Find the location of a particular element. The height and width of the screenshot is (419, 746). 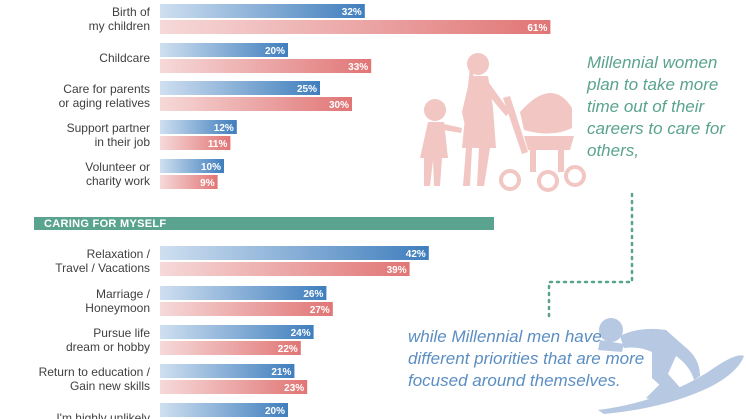

value-label-women: 33% is located at coordinates (358, 67).